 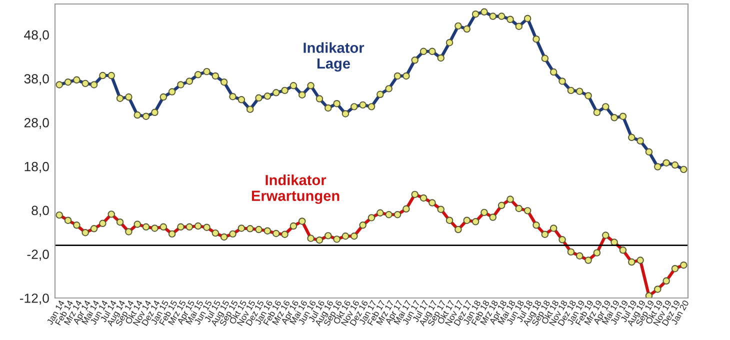 I want to click on y-tick-label: 8,0, so click(x=40, y=211).